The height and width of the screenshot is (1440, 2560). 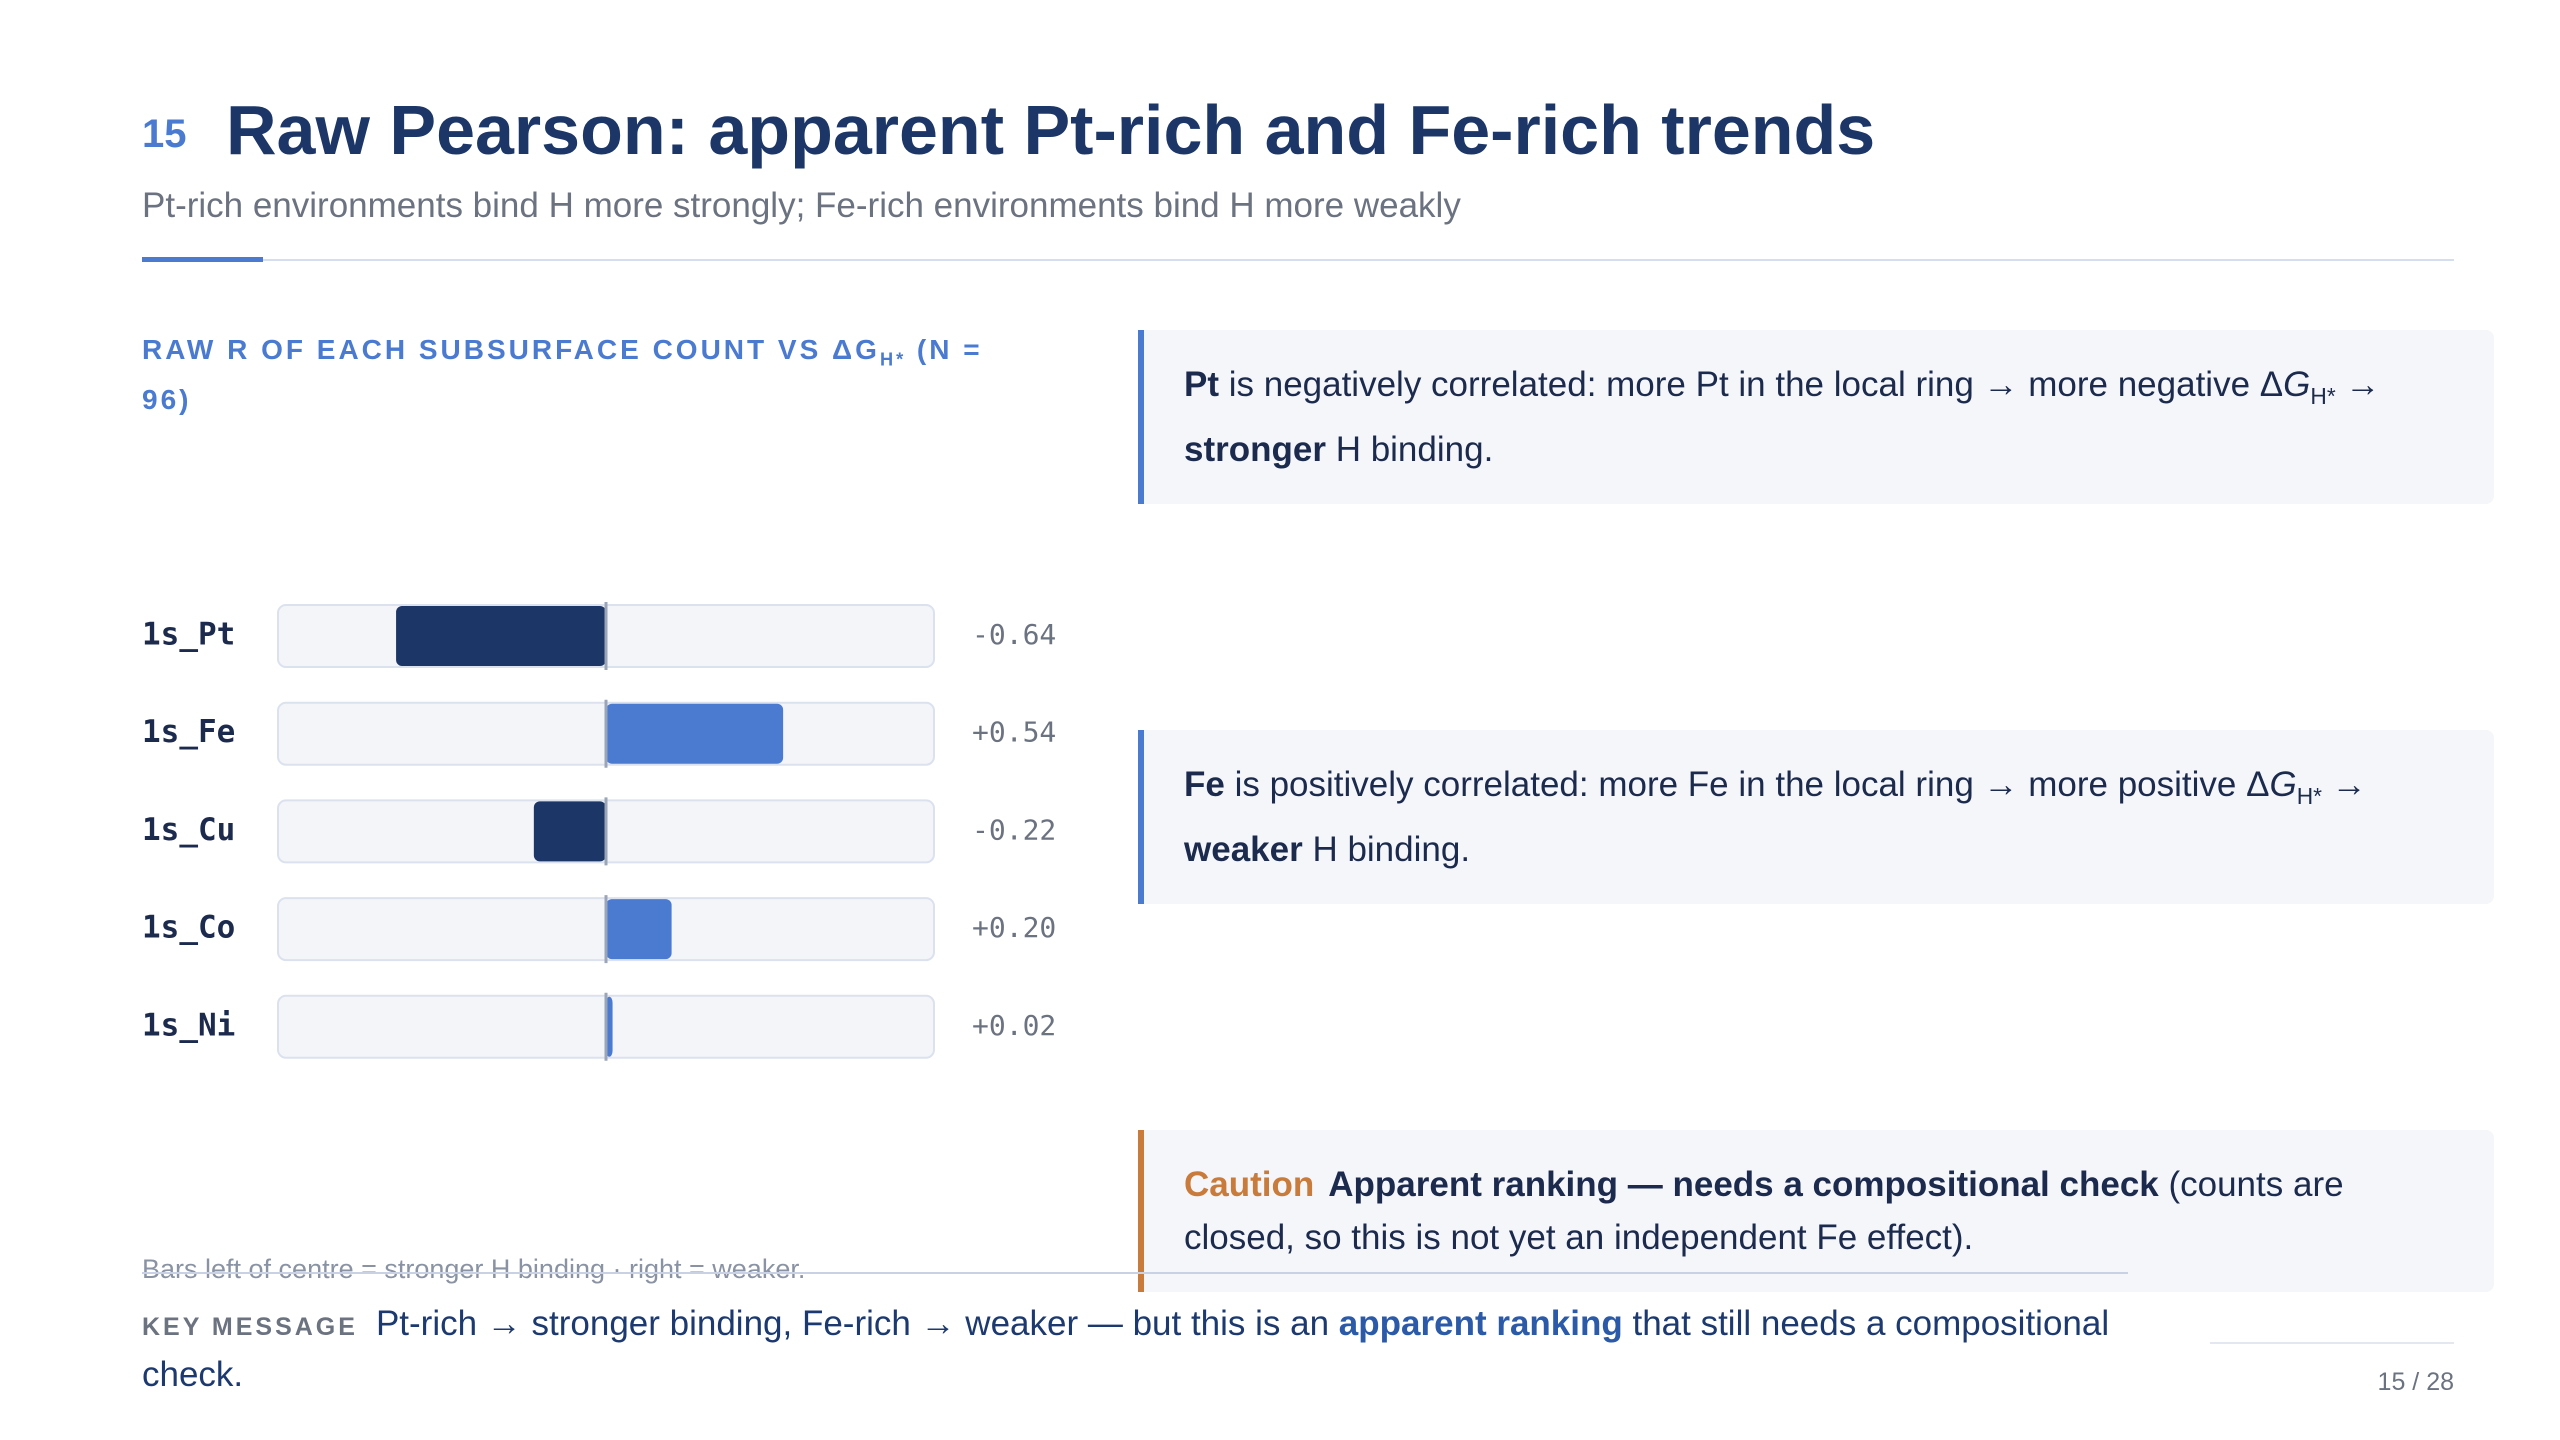 What do you see at coordinates (188, 1025) in the screenshot?
I see `category-label: 1s_Ni` at bounding box center [188, 1025].